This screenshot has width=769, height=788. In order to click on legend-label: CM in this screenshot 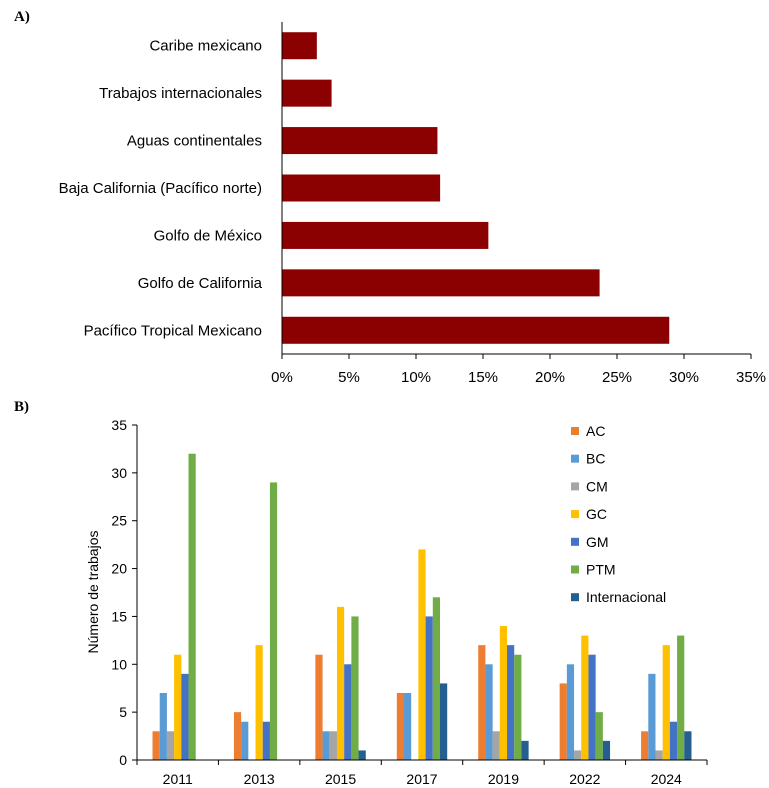, I will do `click(597, 486)`.